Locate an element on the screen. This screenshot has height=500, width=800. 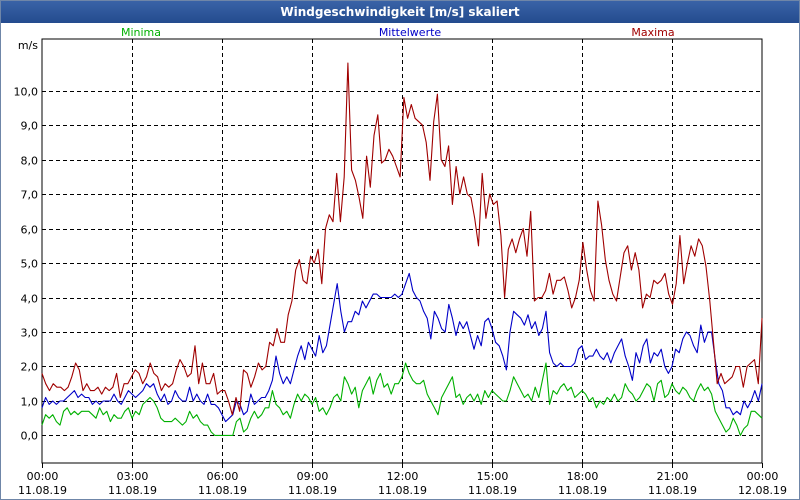
y-tick-label: 0,0 is located at coordinates (30, 436).